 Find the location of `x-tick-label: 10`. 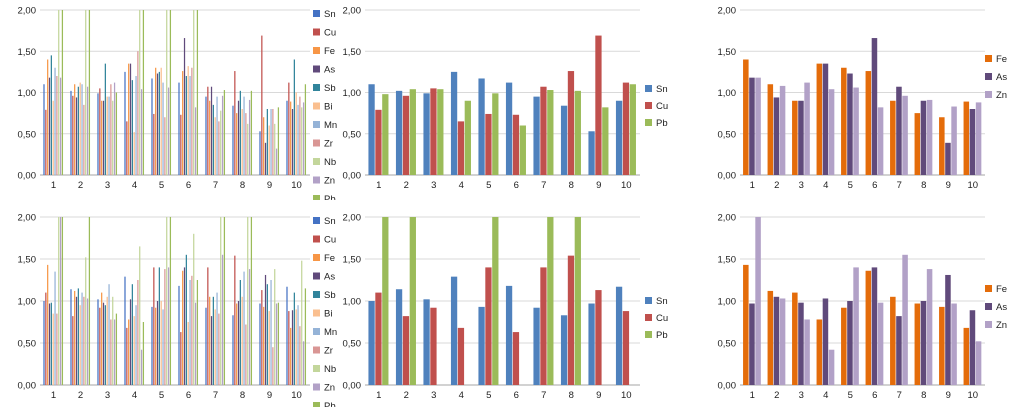

x-tick-label: 10 is located at coordinates (296, 185).